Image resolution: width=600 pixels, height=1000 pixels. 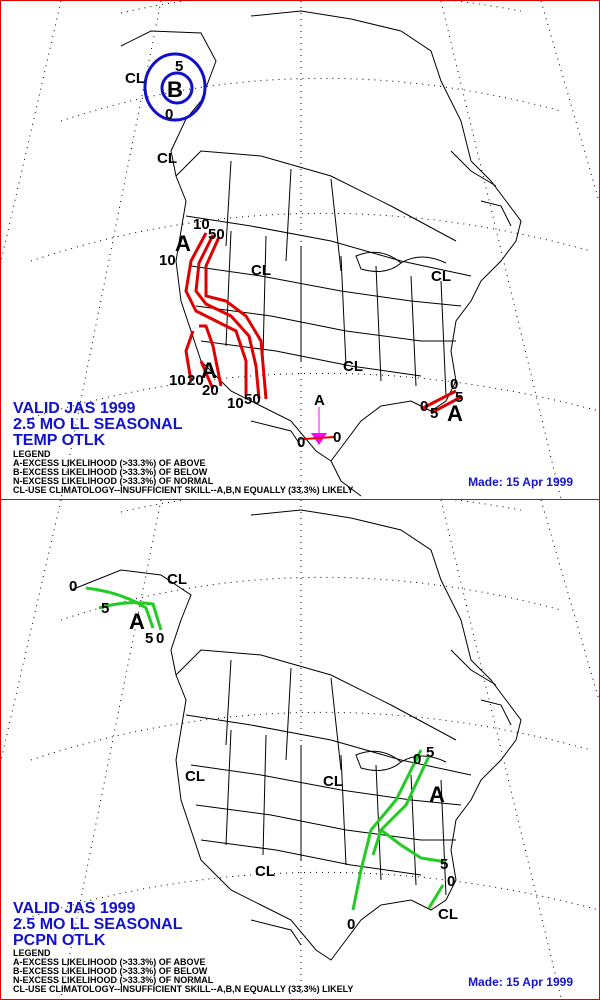 I want to click on label-b0: 0, so click(x=169, y=114).